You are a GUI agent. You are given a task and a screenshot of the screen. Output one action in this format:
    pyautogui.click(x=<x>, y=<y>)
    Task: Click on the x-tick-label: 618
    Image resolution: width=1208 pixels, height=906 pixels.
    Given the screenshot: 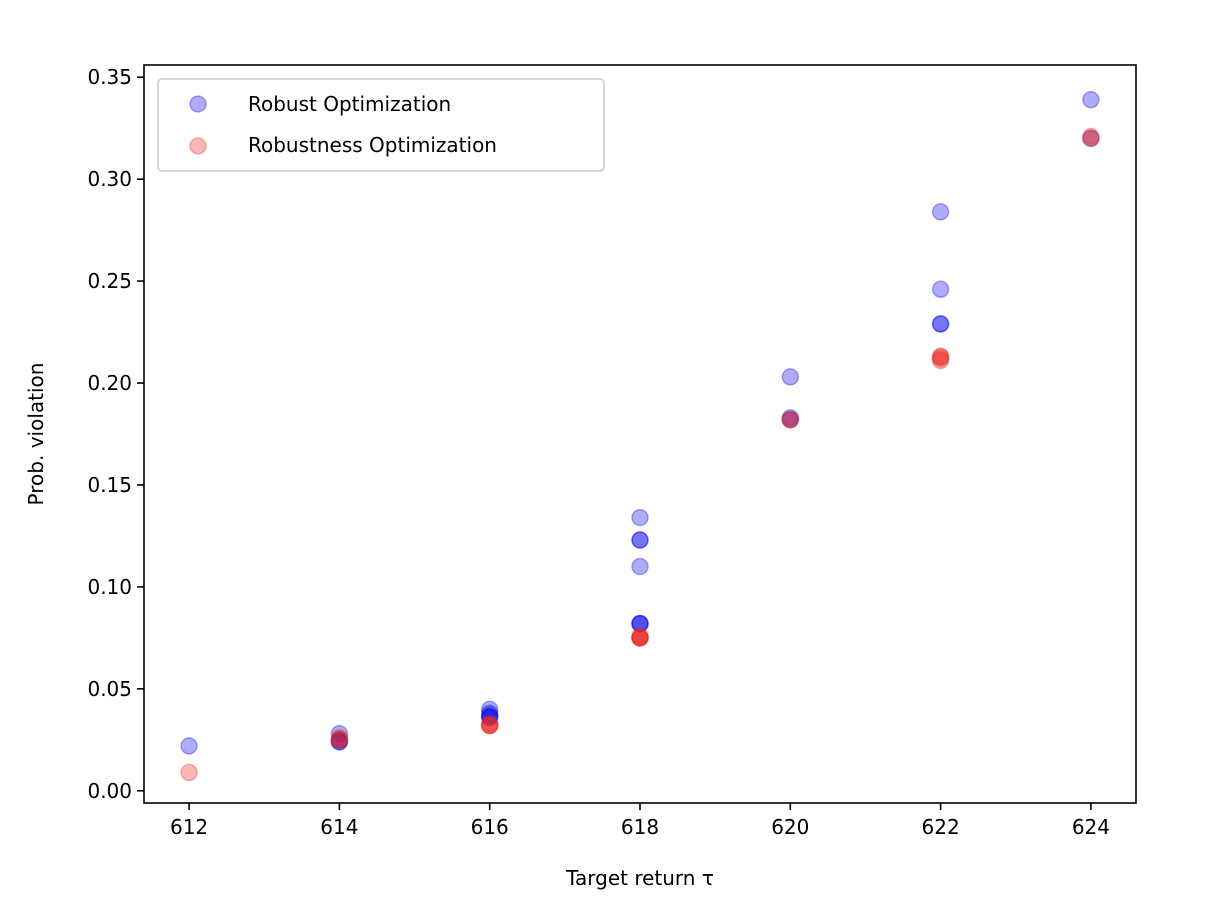 What is the action you would take?
    pyautogui.click(x=640, y=827)
    